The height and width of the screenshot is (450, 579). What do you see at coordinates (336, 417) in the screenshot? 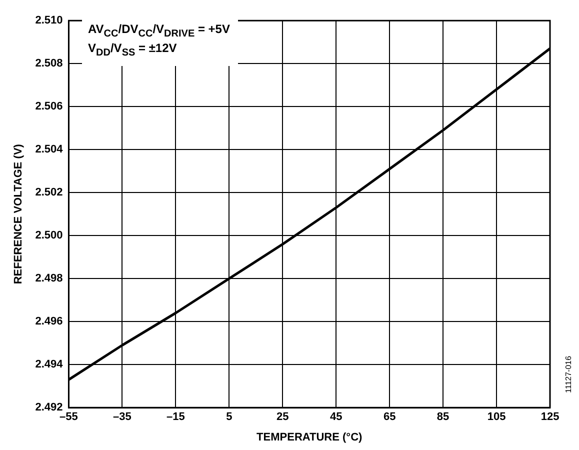
I see `x-tick-label: 45` at bounding box center [336, 417].